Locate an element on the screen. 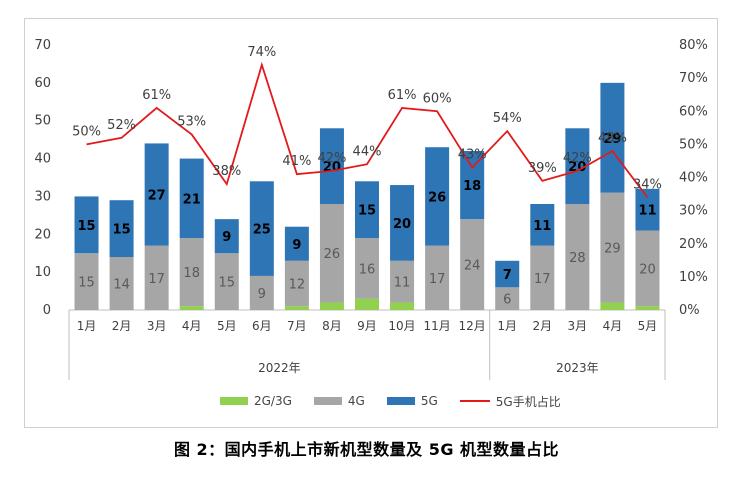 This screenshot has height=485, width=733. data-label-4g: 18 is located at coordinates (191, 273).